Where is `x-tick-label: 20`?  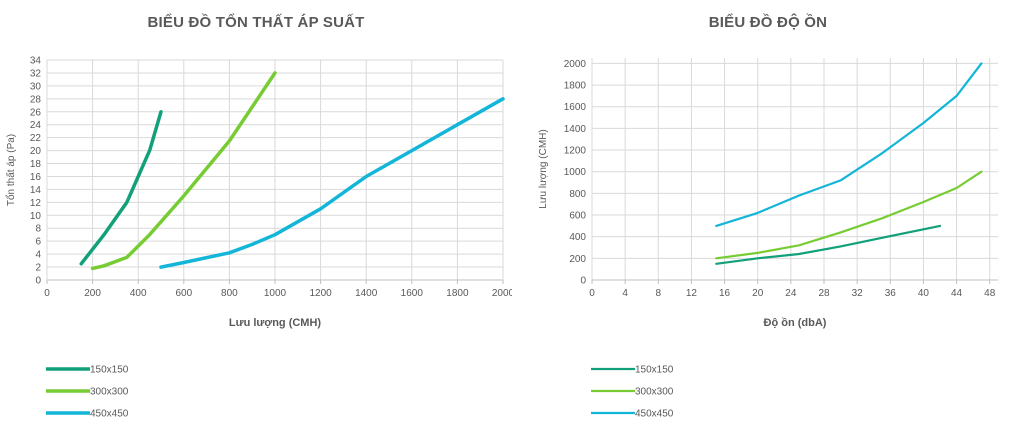
x-tick-label: 20 is located at coordinates (758, 293).